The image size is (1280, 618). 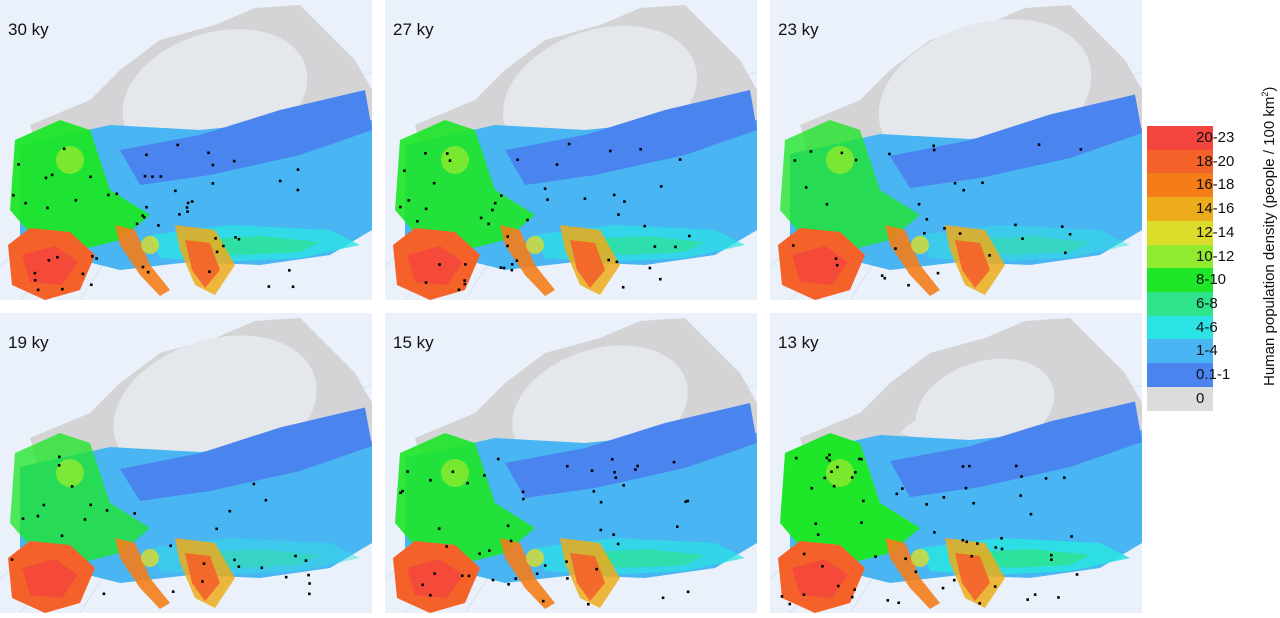 I want to click on legend-item: 16-18, so click(x=1190, y=185).